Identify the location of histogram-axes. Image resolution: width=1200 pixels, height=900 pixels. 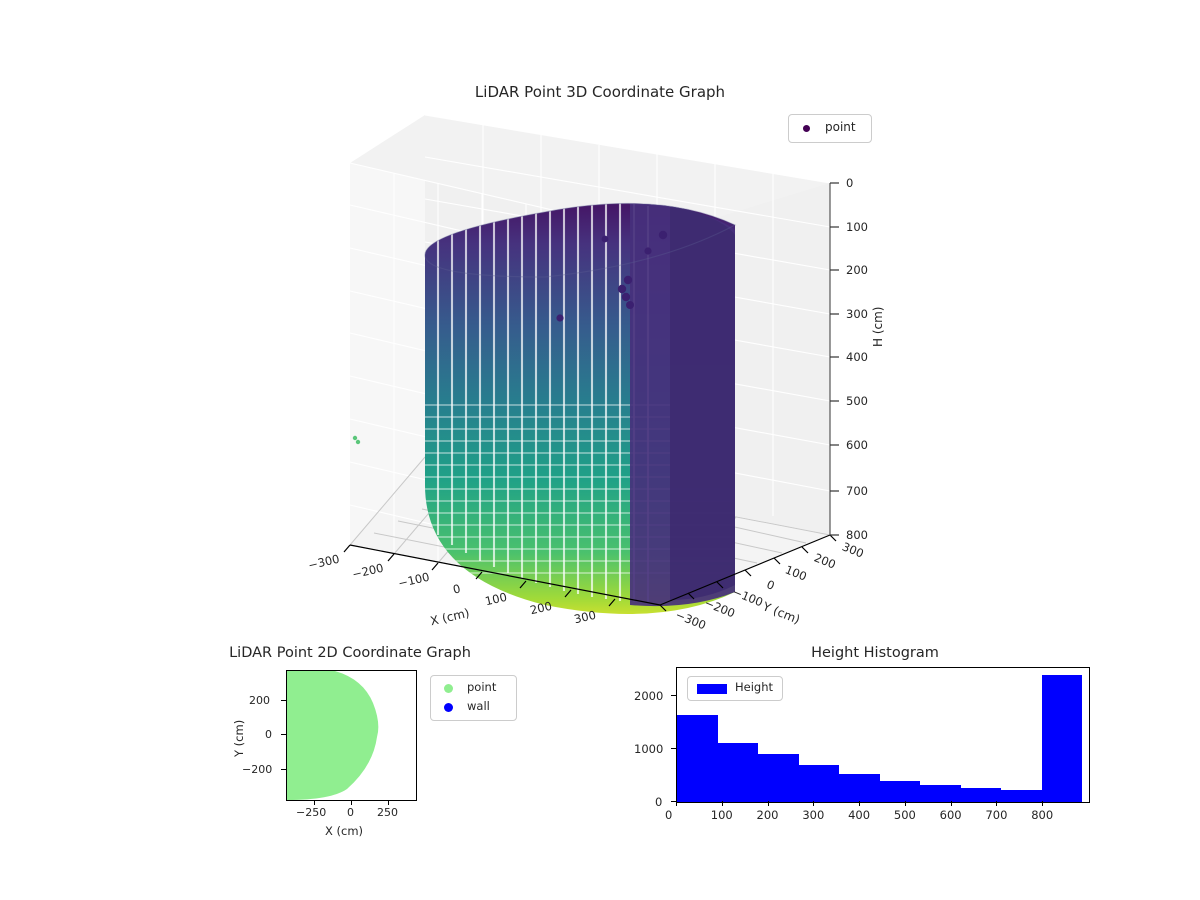
(883, 735).